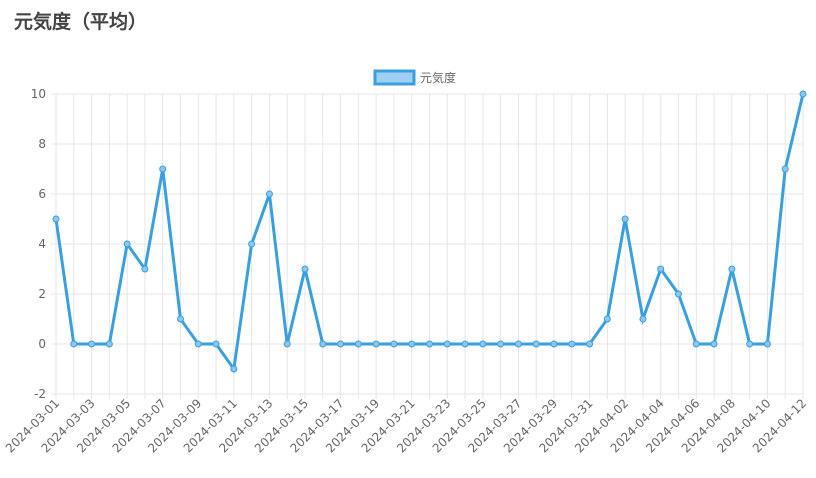  I want to click on legend-swatch, so click(394, 77).